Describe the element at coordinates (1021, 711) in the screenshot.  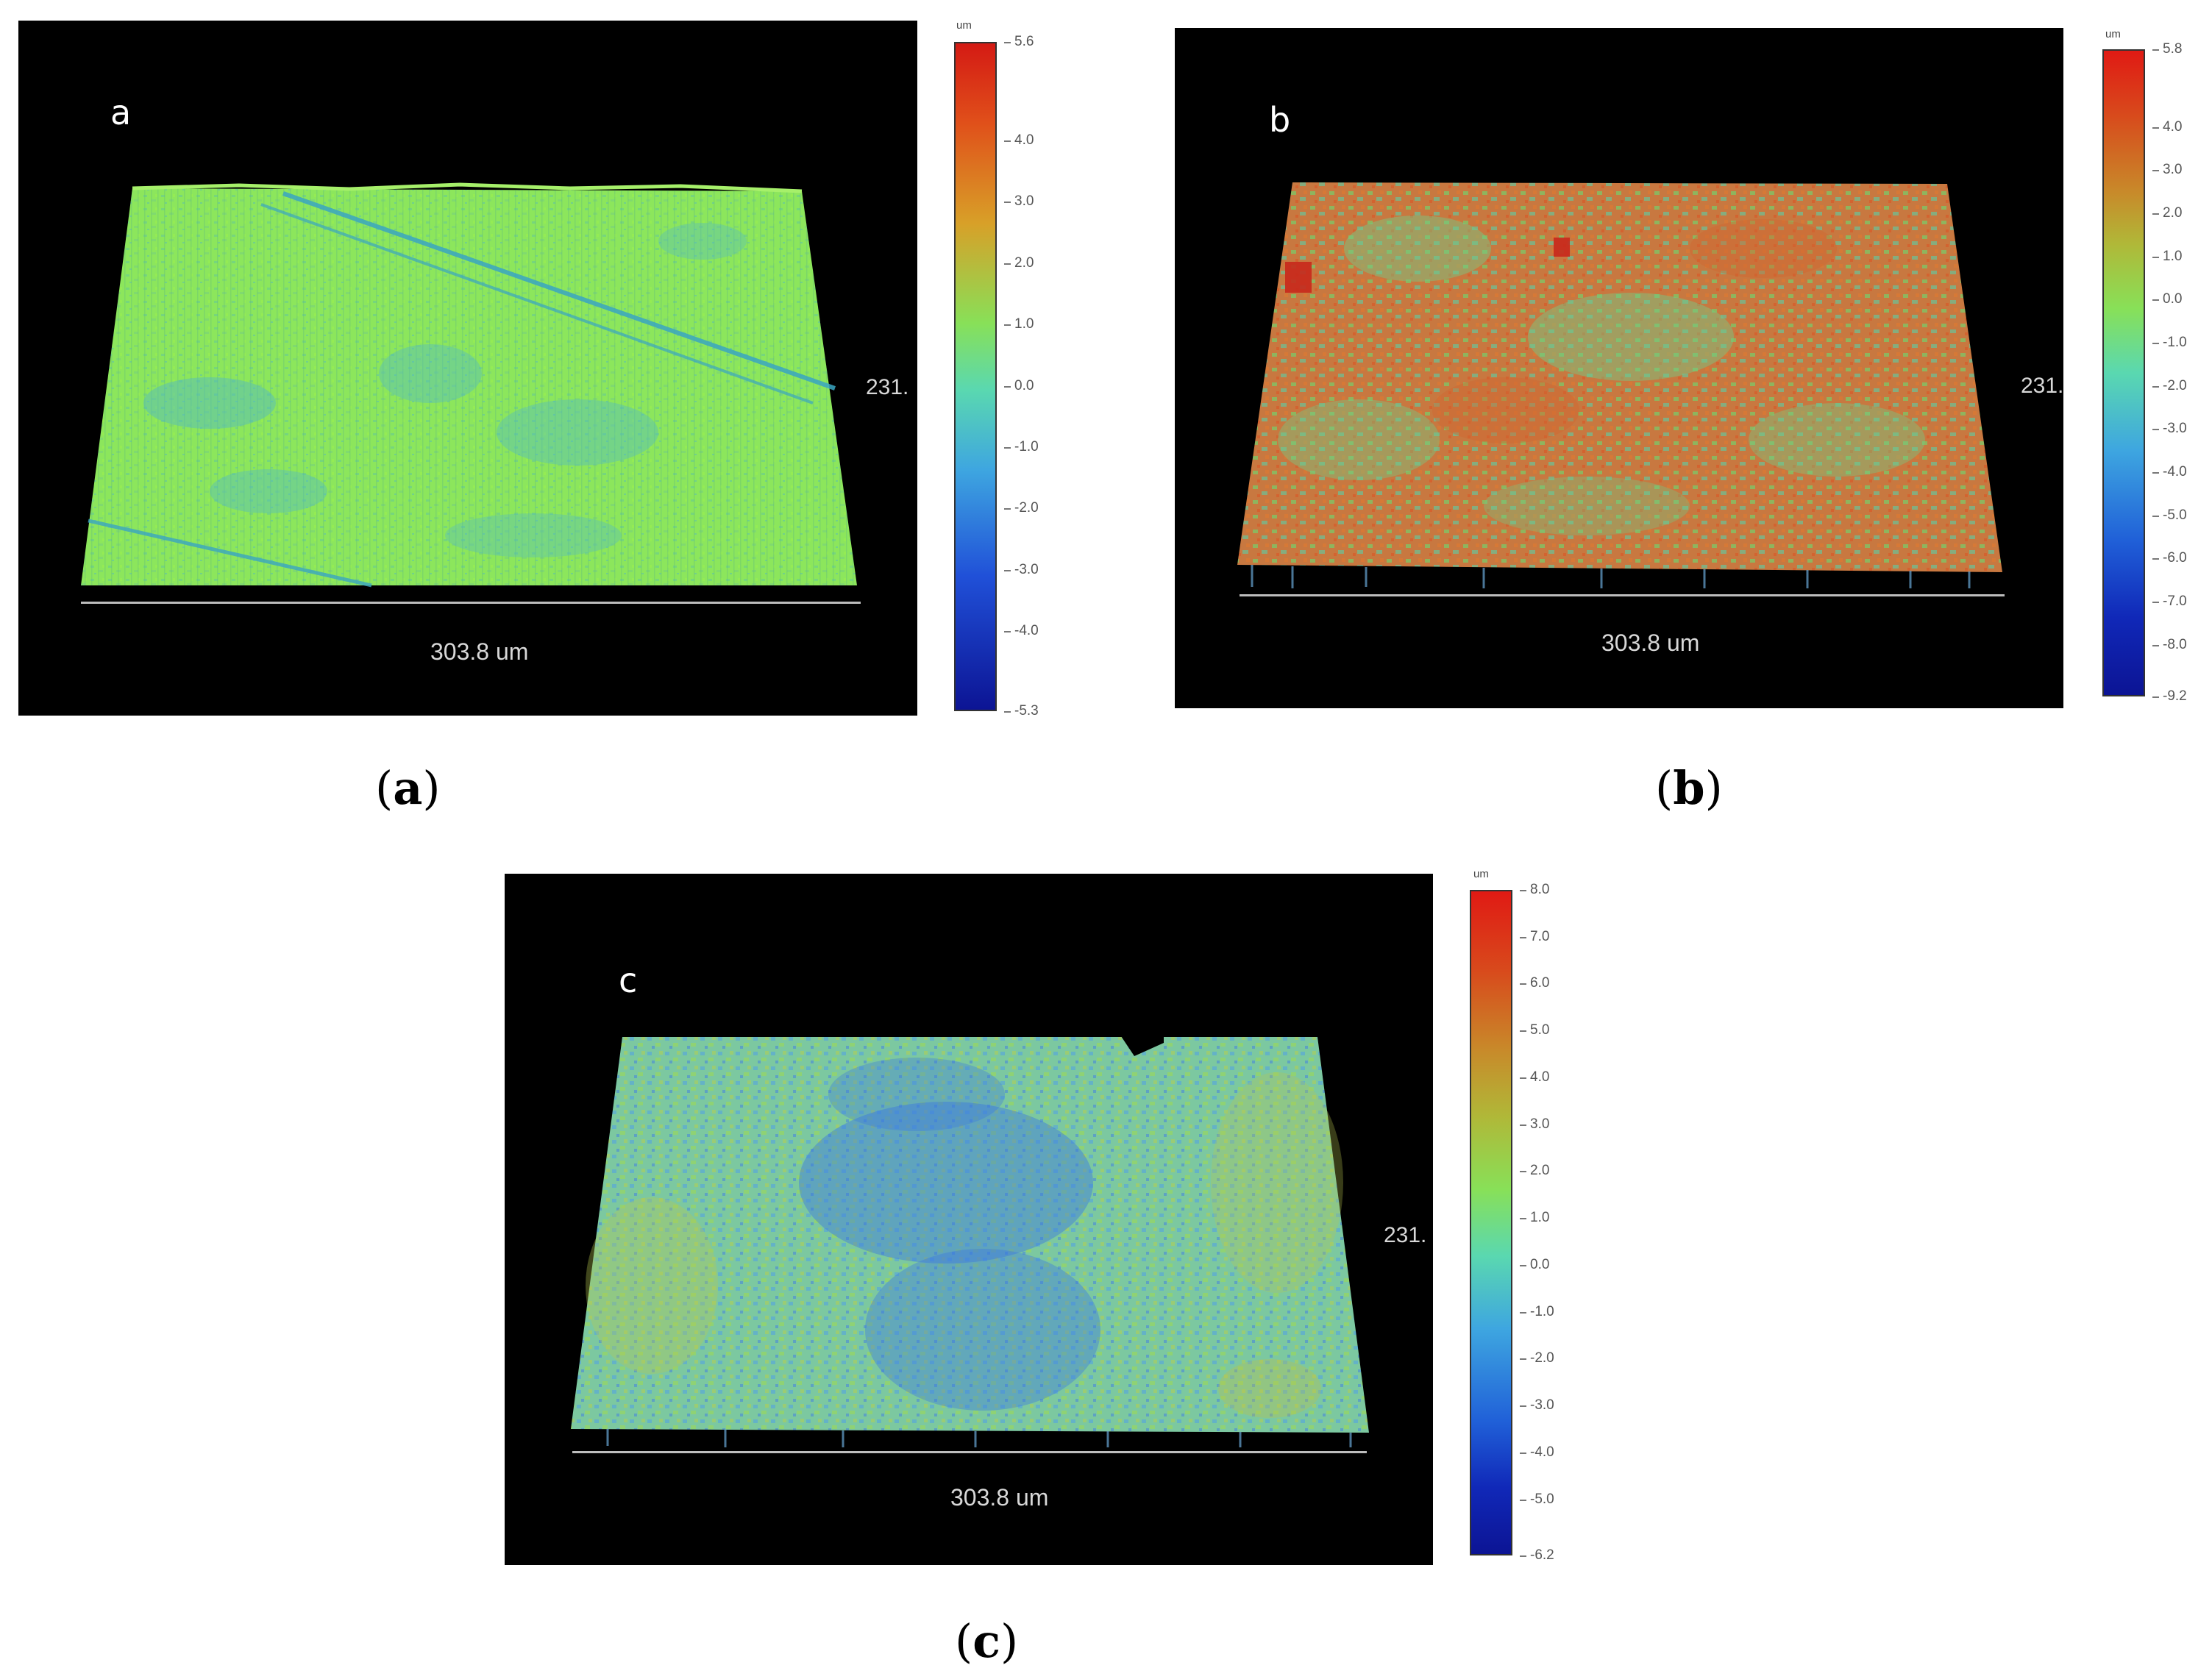
I see `colorbar-tick-label: -5.3` at that location.